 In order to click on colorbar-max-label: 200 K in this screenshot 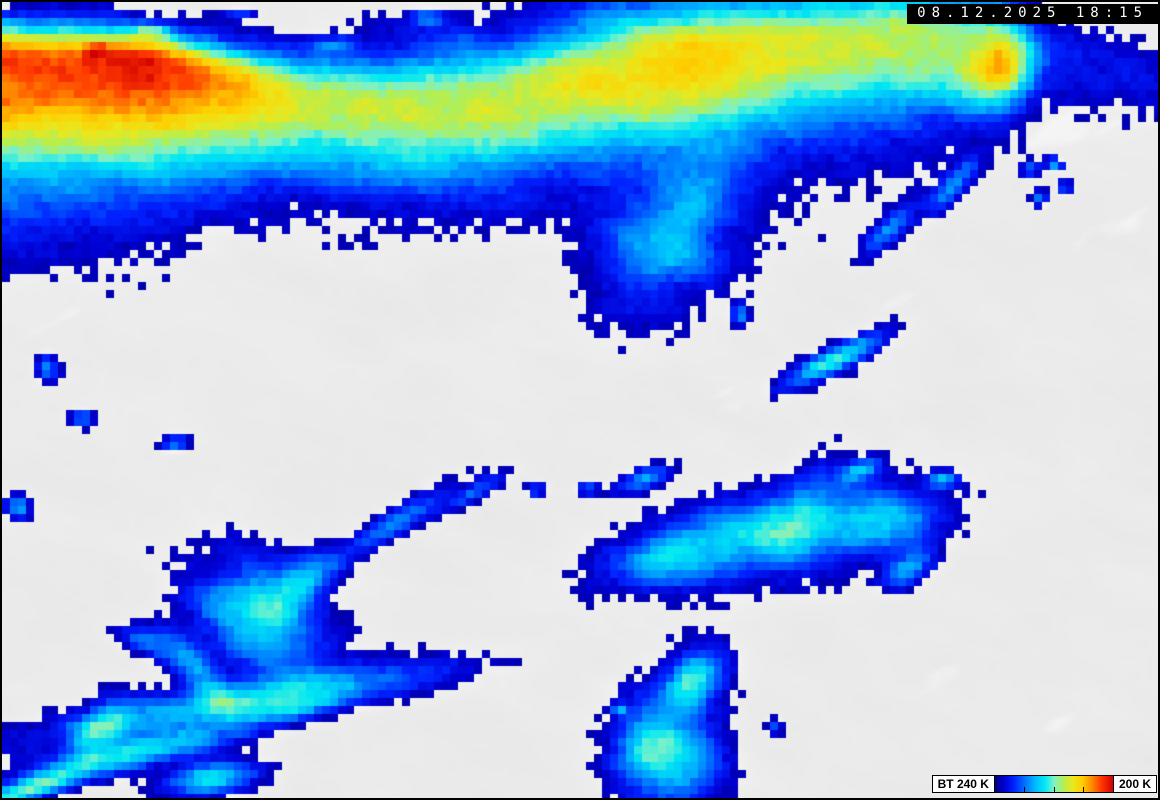, I will do `click(1134, 784)`.